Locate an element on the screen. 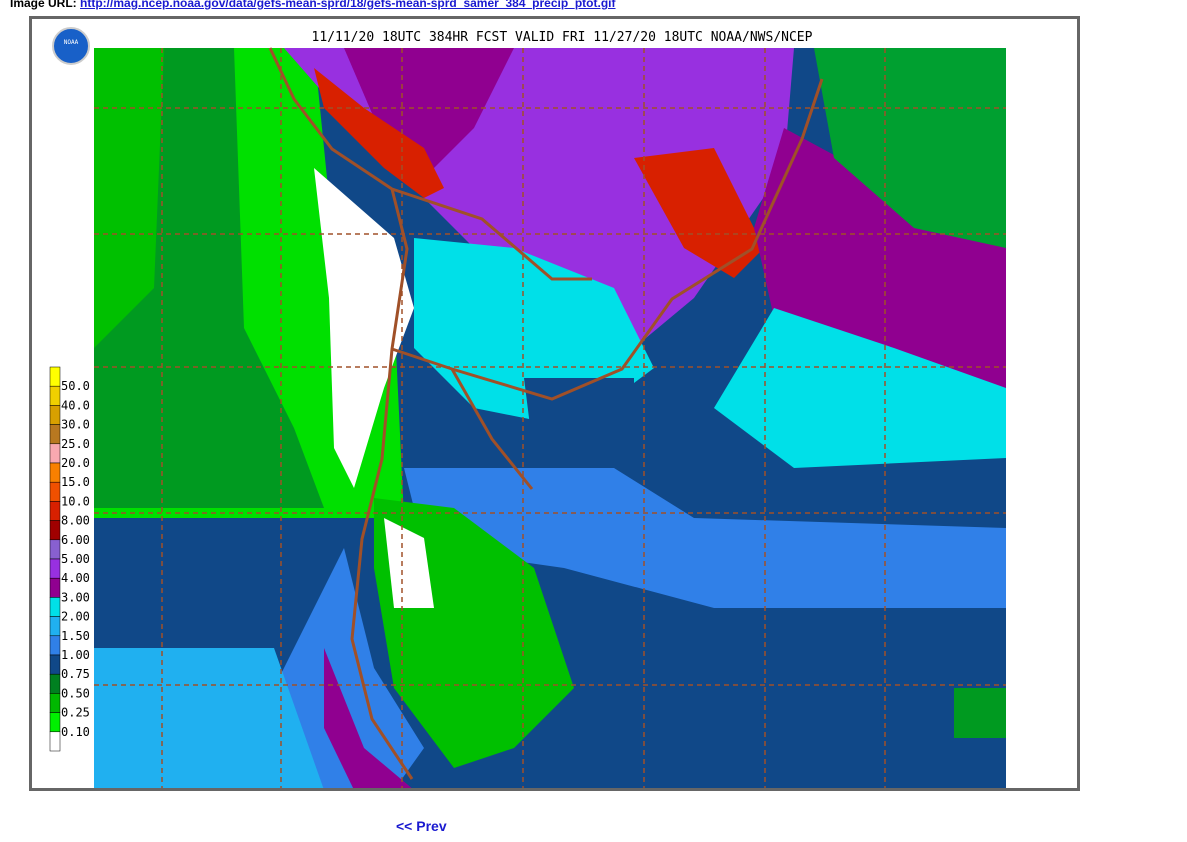 The height and width of the screenshot is (842, 1187). prev-link: << Prev is located at coordinates (421, 826).